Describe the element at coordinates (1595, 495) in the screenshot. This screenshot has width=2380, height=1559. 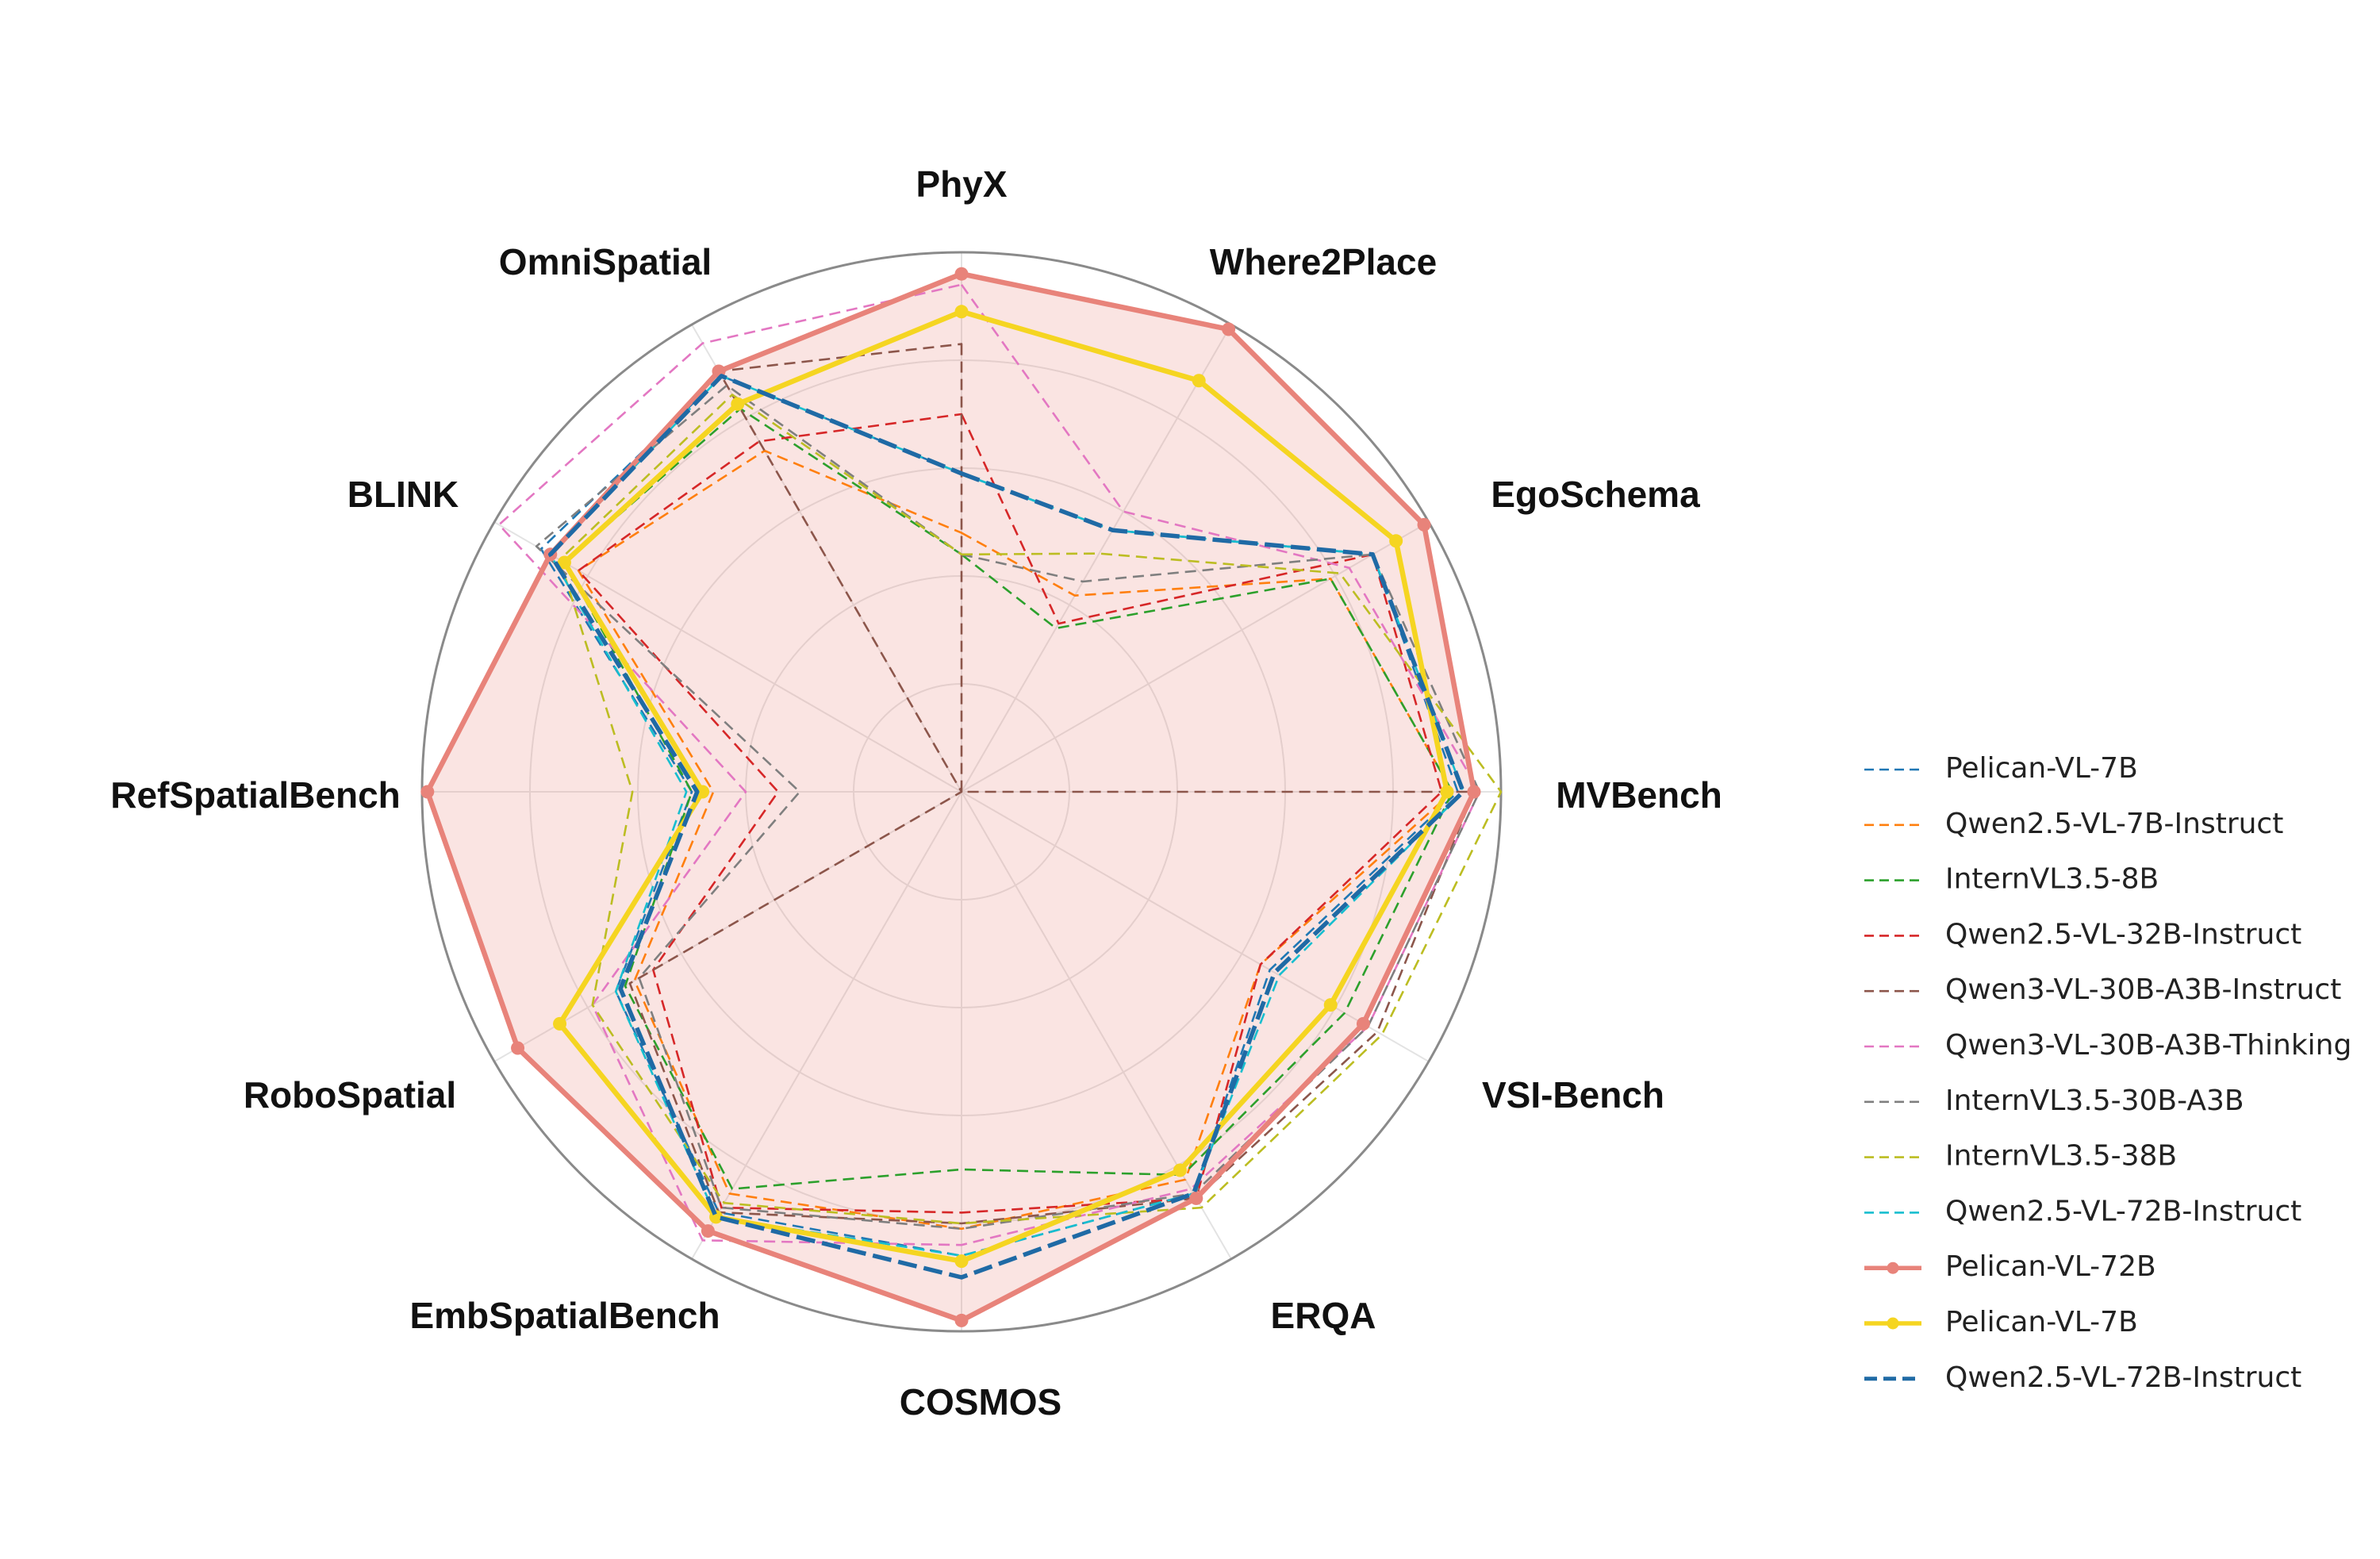
I see `axis-label-3: EgoSchema` at that location.